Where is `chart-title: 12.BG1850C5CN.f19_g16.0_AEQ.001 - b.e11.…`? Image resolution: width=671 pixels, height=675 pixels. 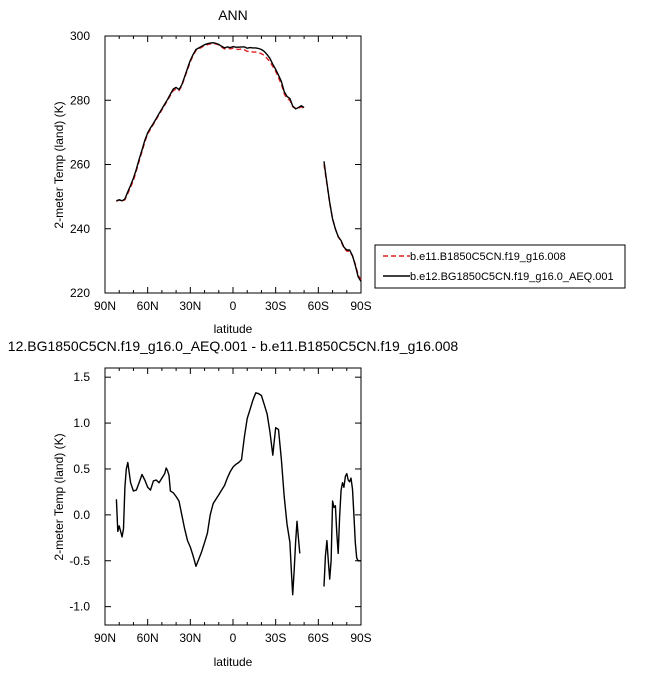 chart-title: 12.BG1850C5CN.f19_g16.0_AEQ.001 - b.e11.… is located at coordinates (233, 346).